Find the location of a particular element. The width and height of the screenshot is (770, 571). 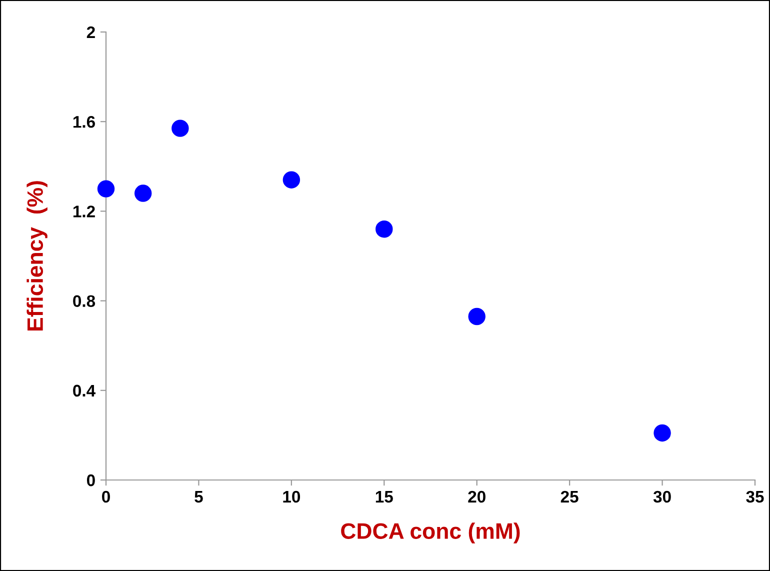

x-tick-label: 10 is located at coordinates (291, 496).